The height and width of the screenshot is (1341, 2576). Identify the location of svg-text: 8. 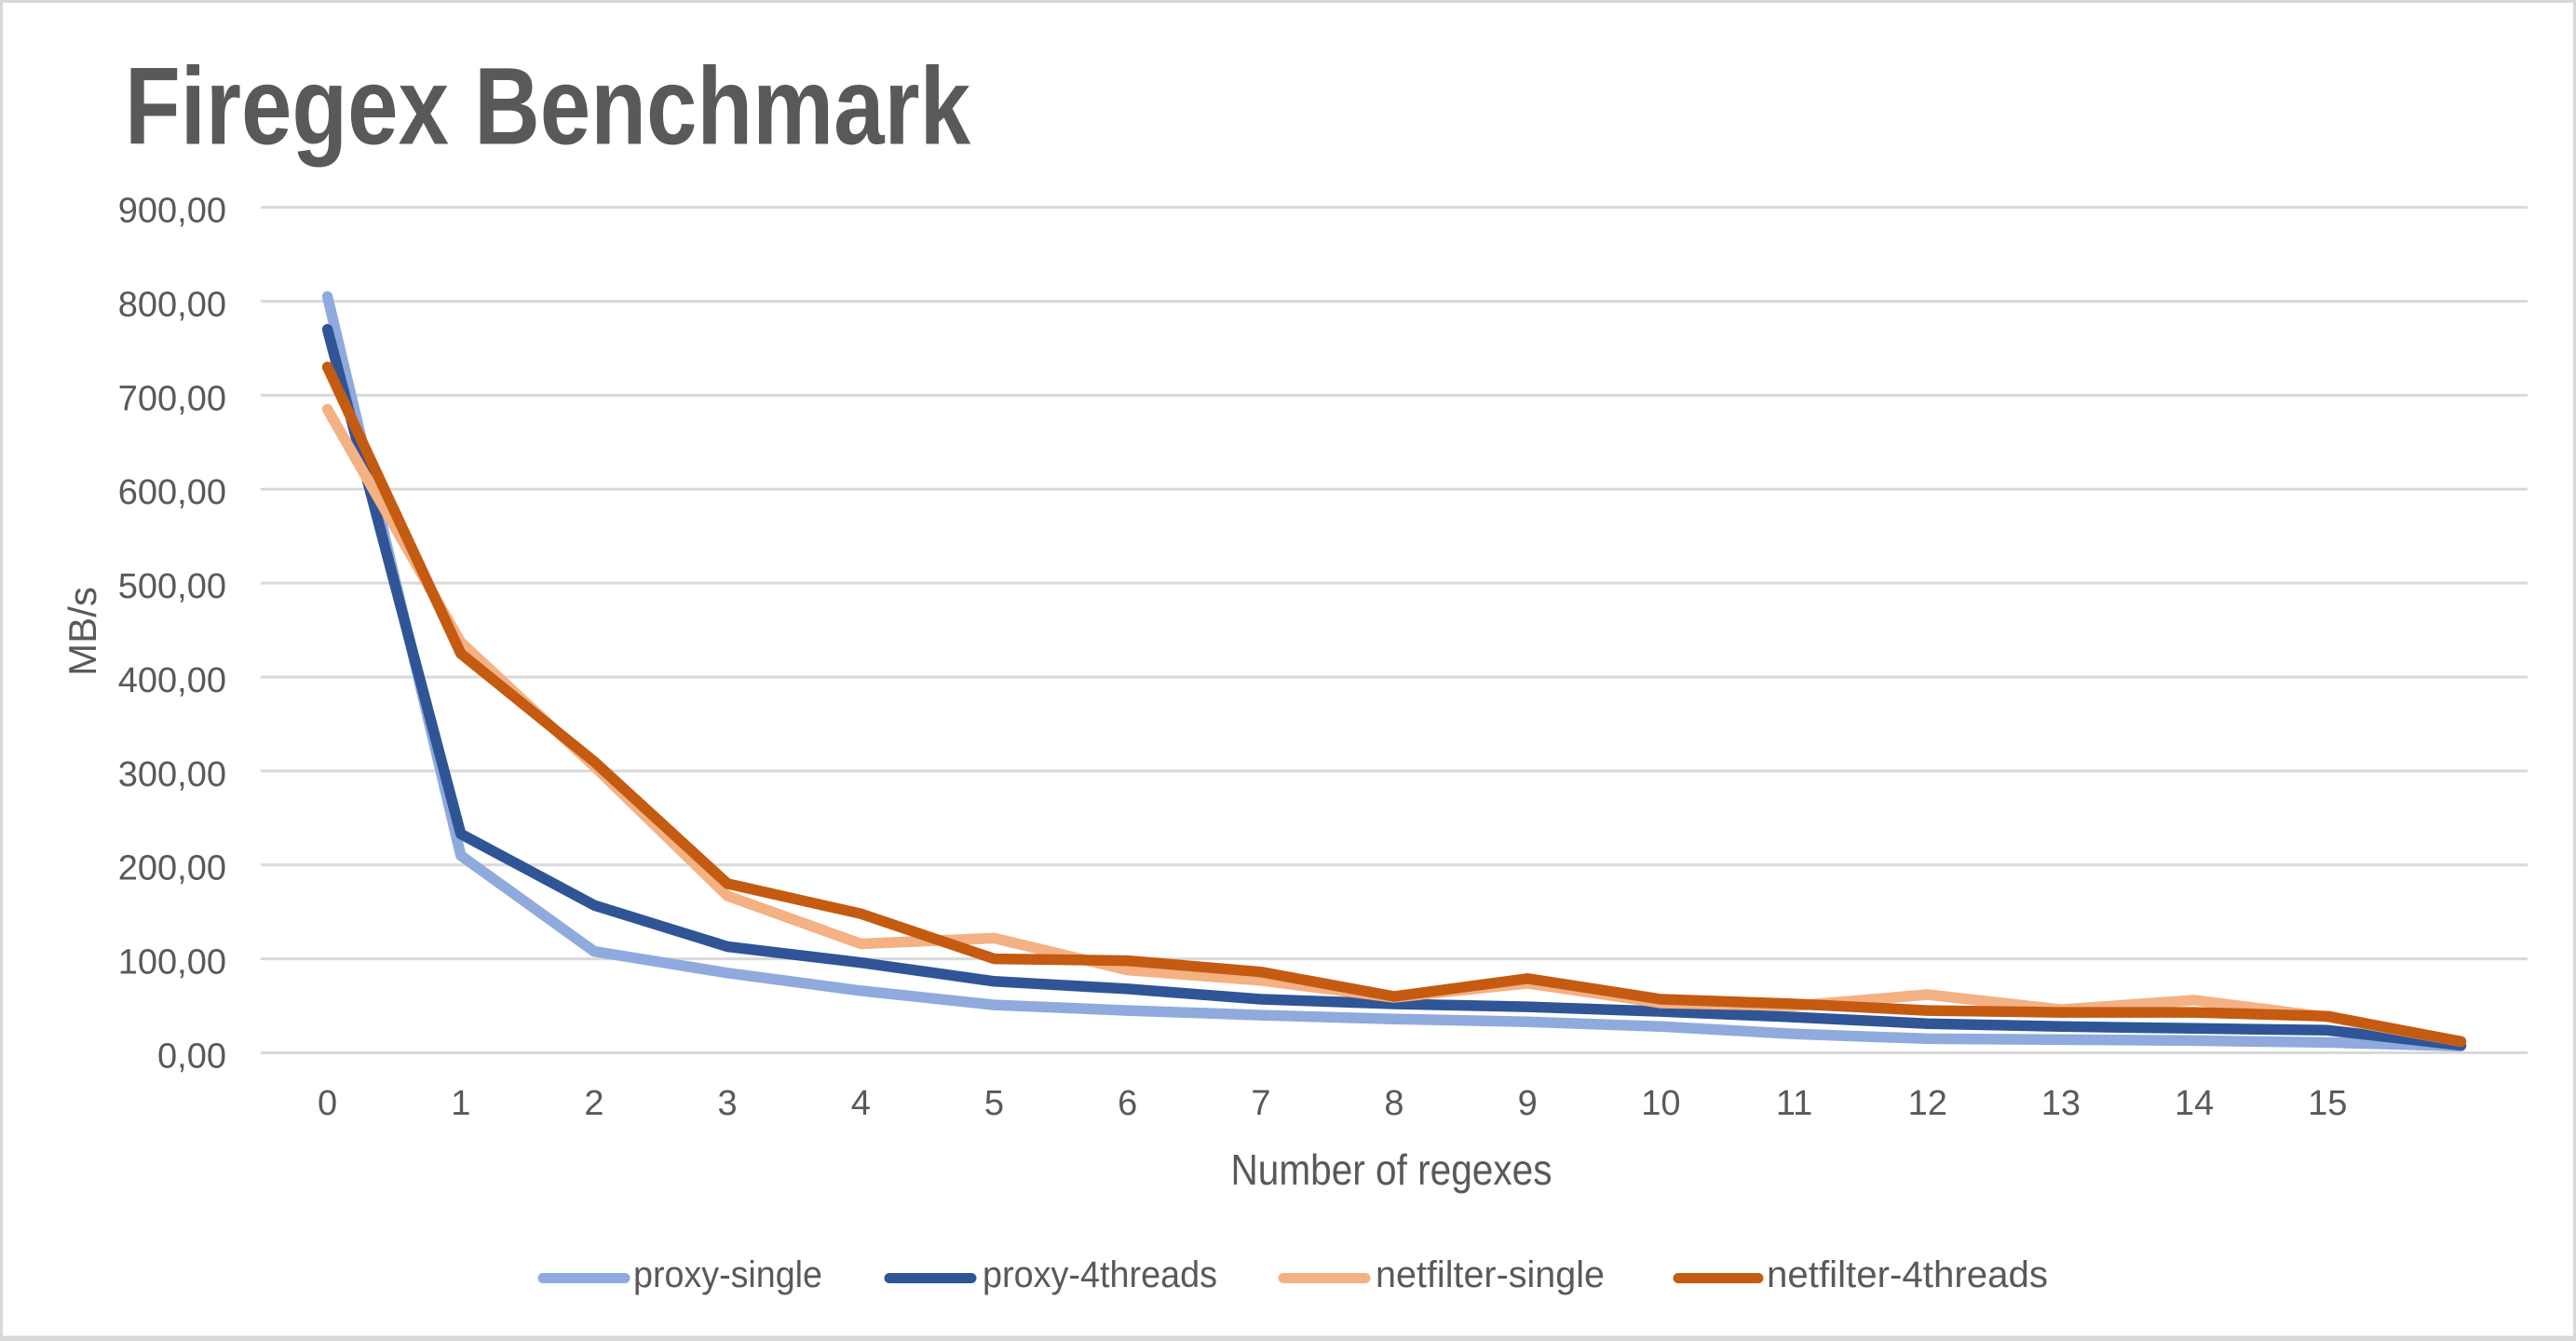
(1393, 1103).